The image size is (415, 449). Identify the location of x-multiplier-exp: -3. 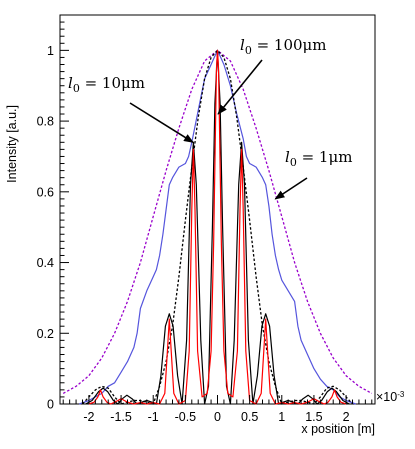
(401, 394).